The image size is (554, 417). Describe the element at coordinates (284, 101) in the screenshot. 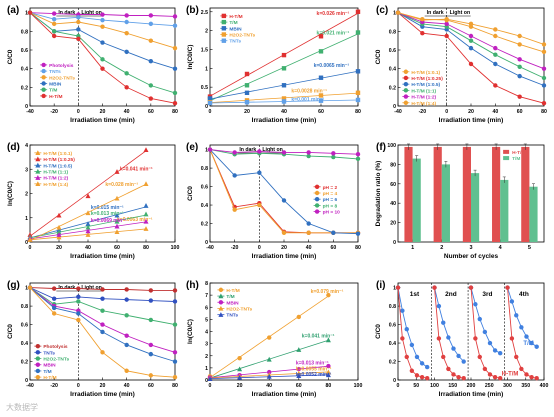

I see `series-tnts: k=0.001 min⁻¹` at that location.